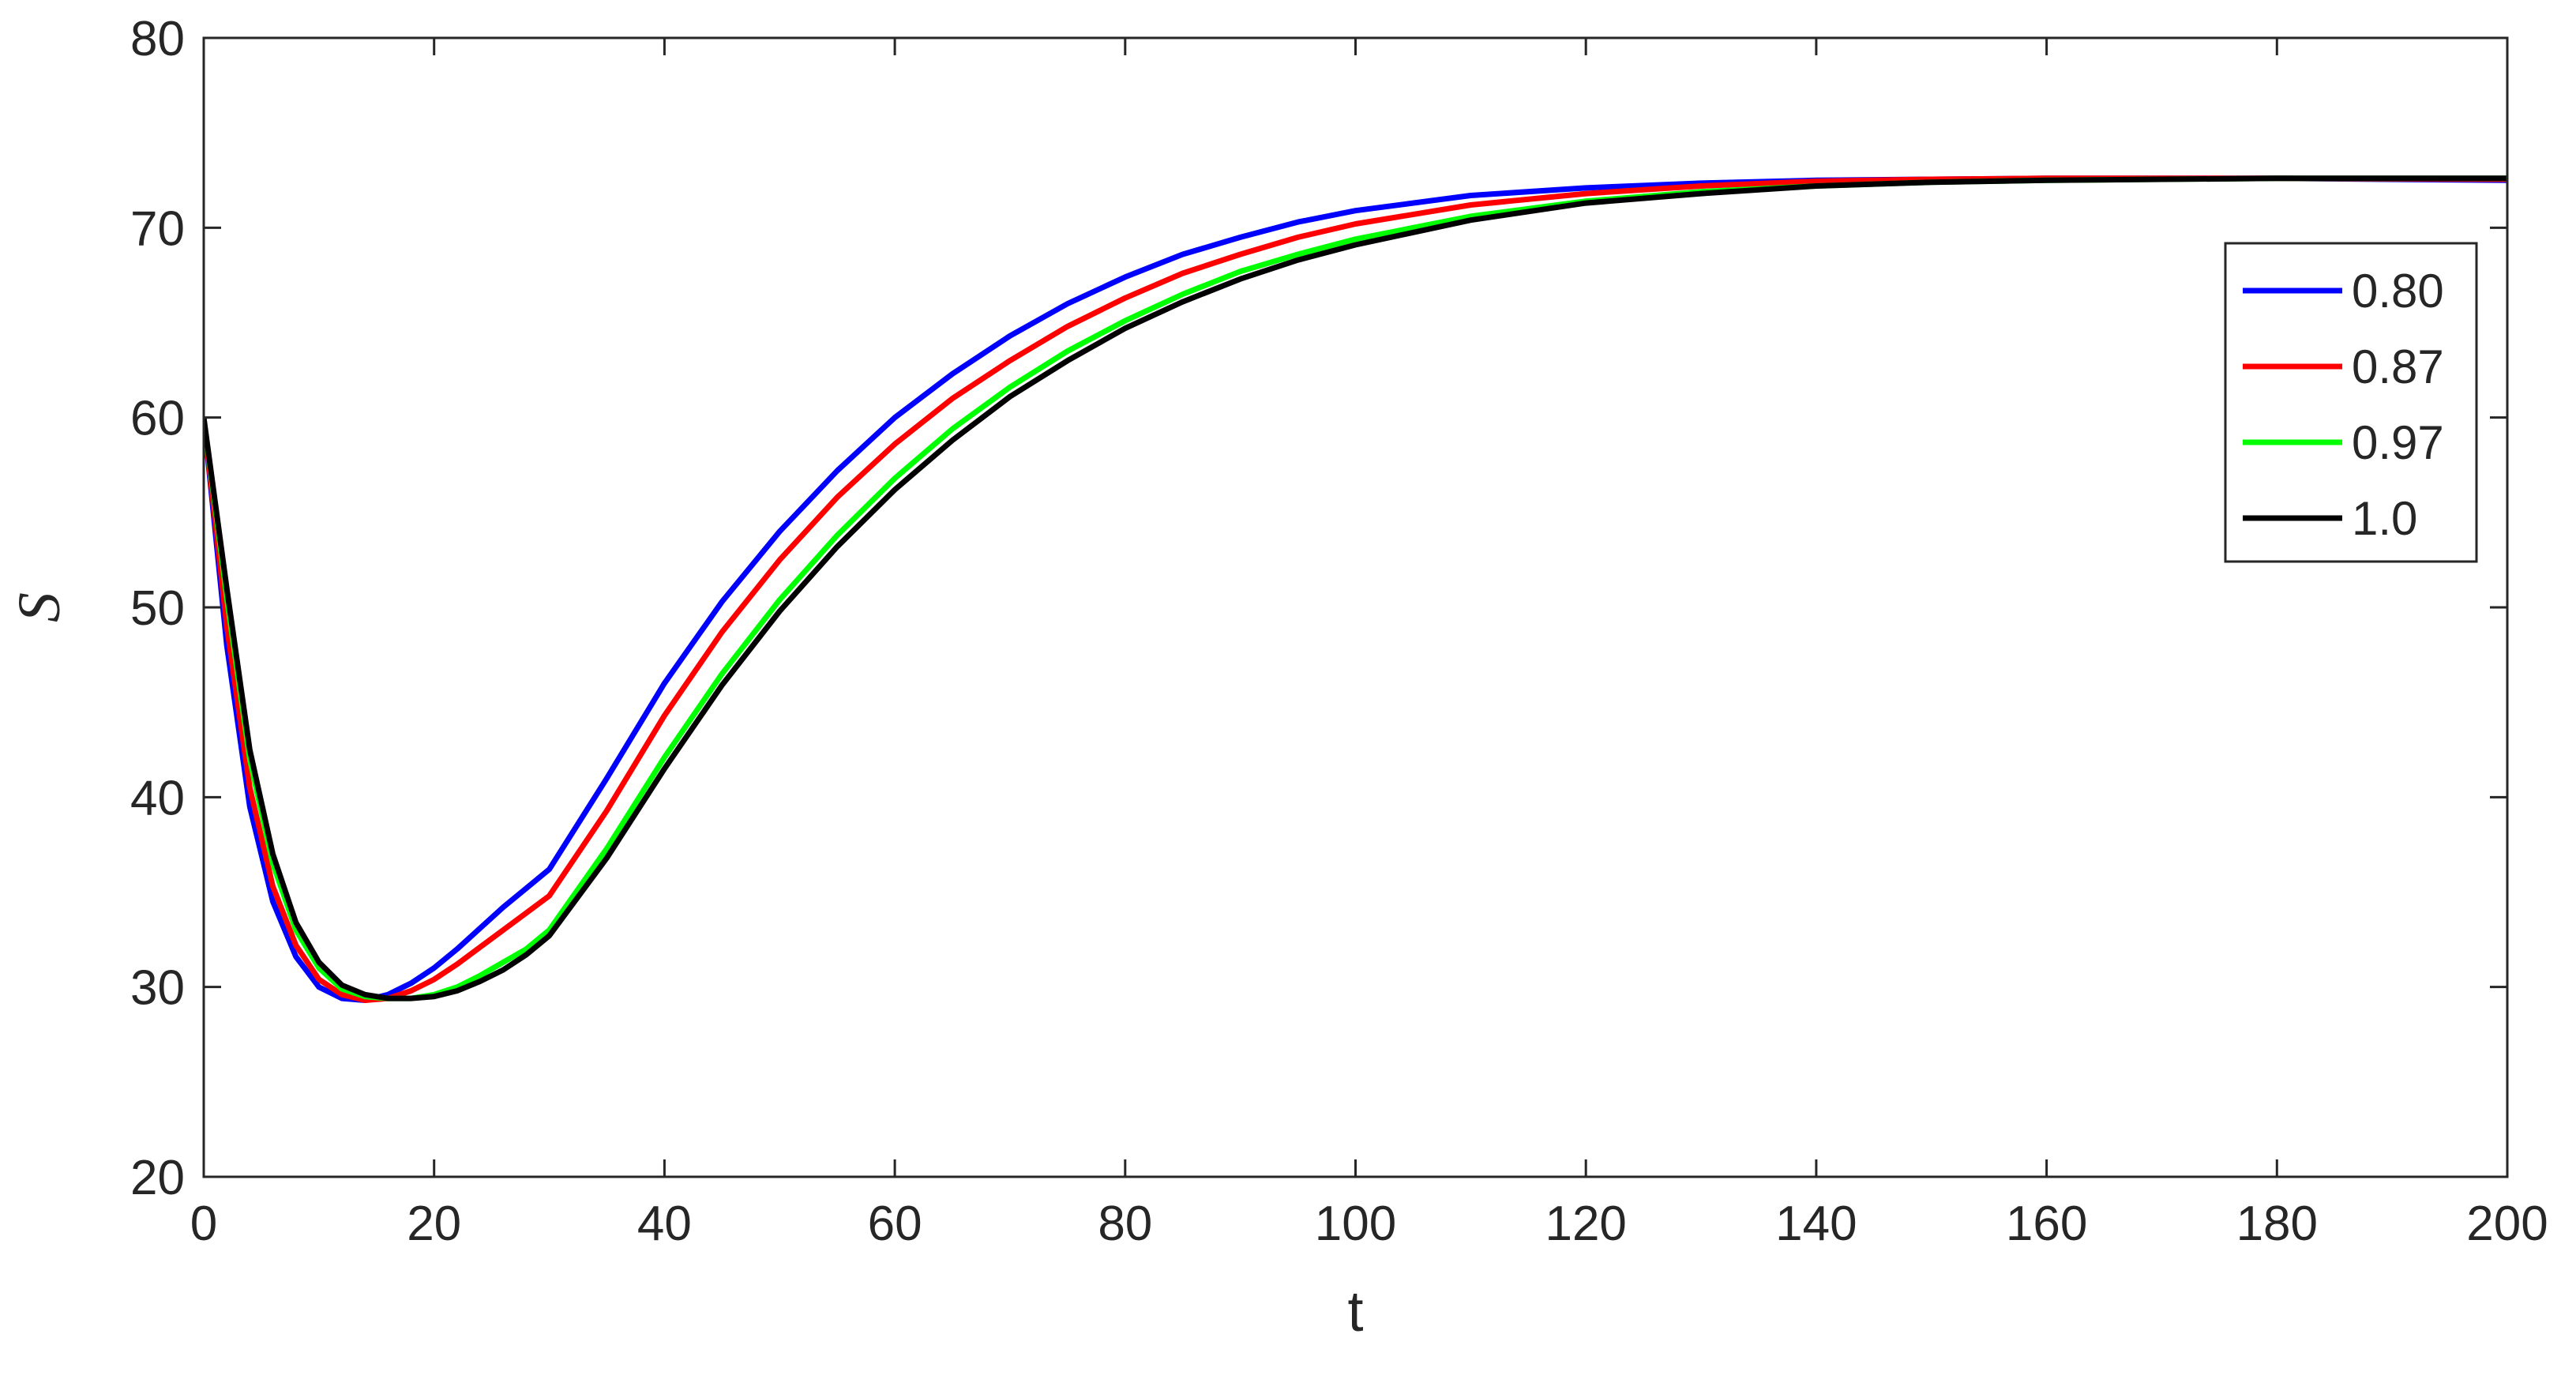 This screenshot has width=2576, height=1379. I want to click on x-tick-label: 120, so click(1585, 1224).